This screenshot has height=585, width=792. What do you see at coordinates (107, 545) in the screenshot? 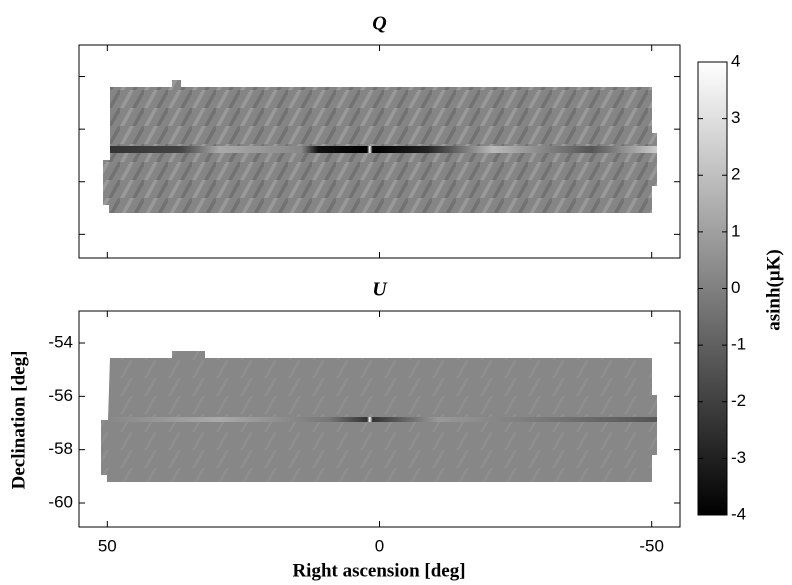
I see `x-tick-label: 50` at bounding box center [107, 545].